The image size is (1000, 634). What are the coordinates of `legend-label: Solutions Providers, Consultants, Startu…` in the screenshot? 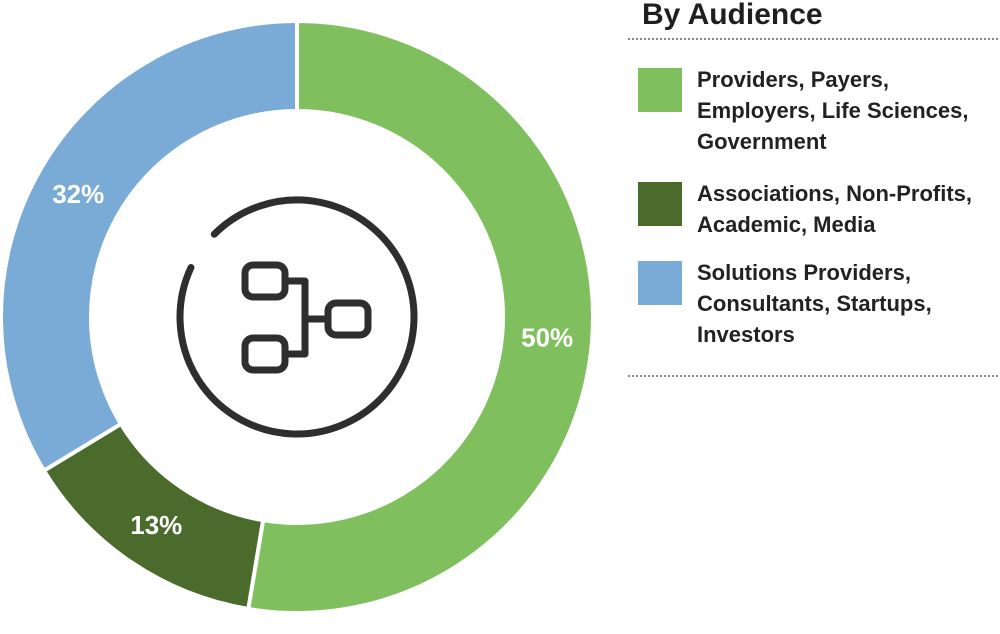 It's located at (814, 303).